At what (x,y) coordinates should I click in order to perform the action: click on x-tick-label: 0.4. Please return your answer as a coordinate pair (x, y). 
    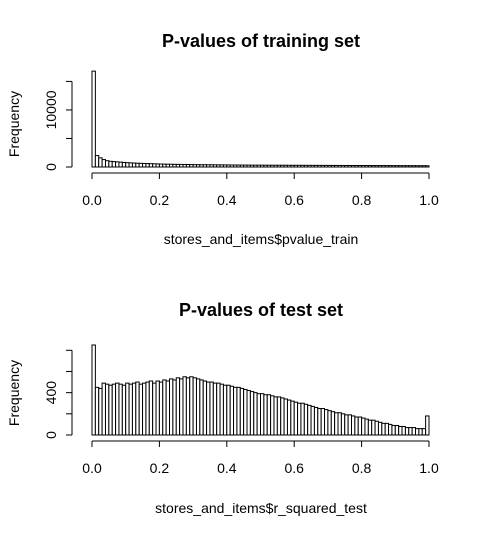
    Looking at the image, I should click on (227, 468).